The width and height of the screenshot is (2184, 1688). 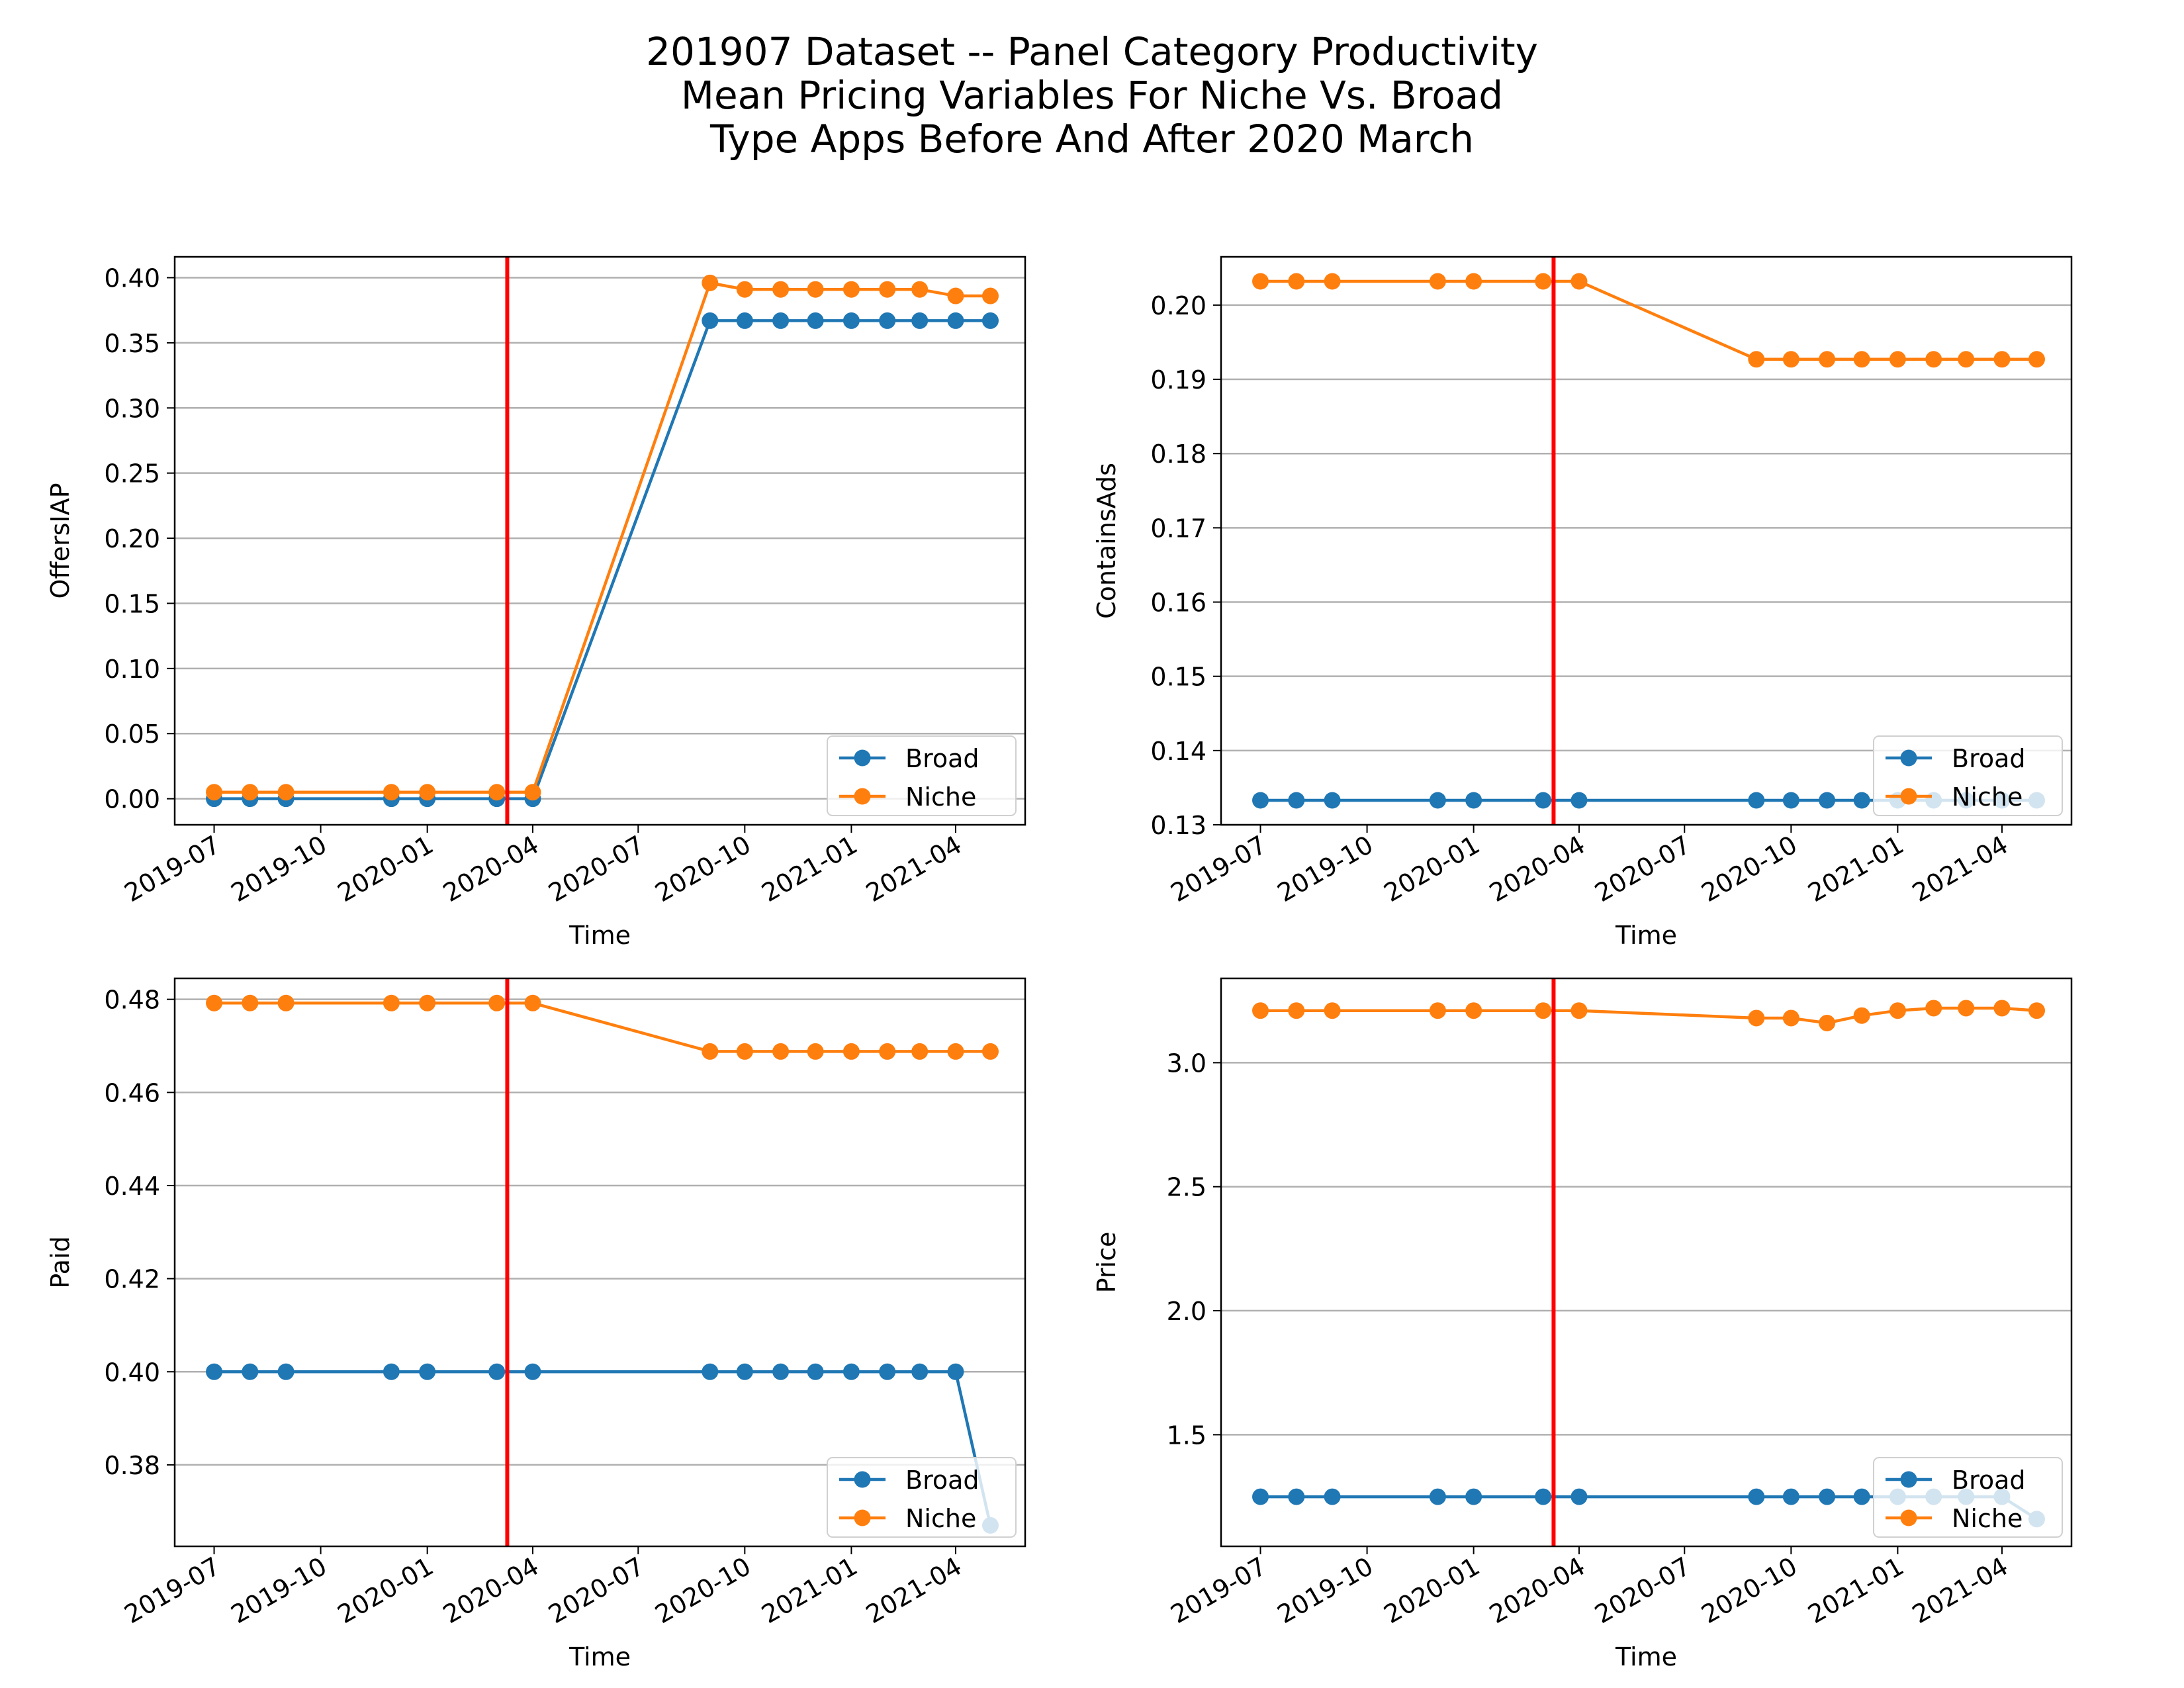 I want to click on y-tick-label: 0.48, so click(x=132, y=1000).